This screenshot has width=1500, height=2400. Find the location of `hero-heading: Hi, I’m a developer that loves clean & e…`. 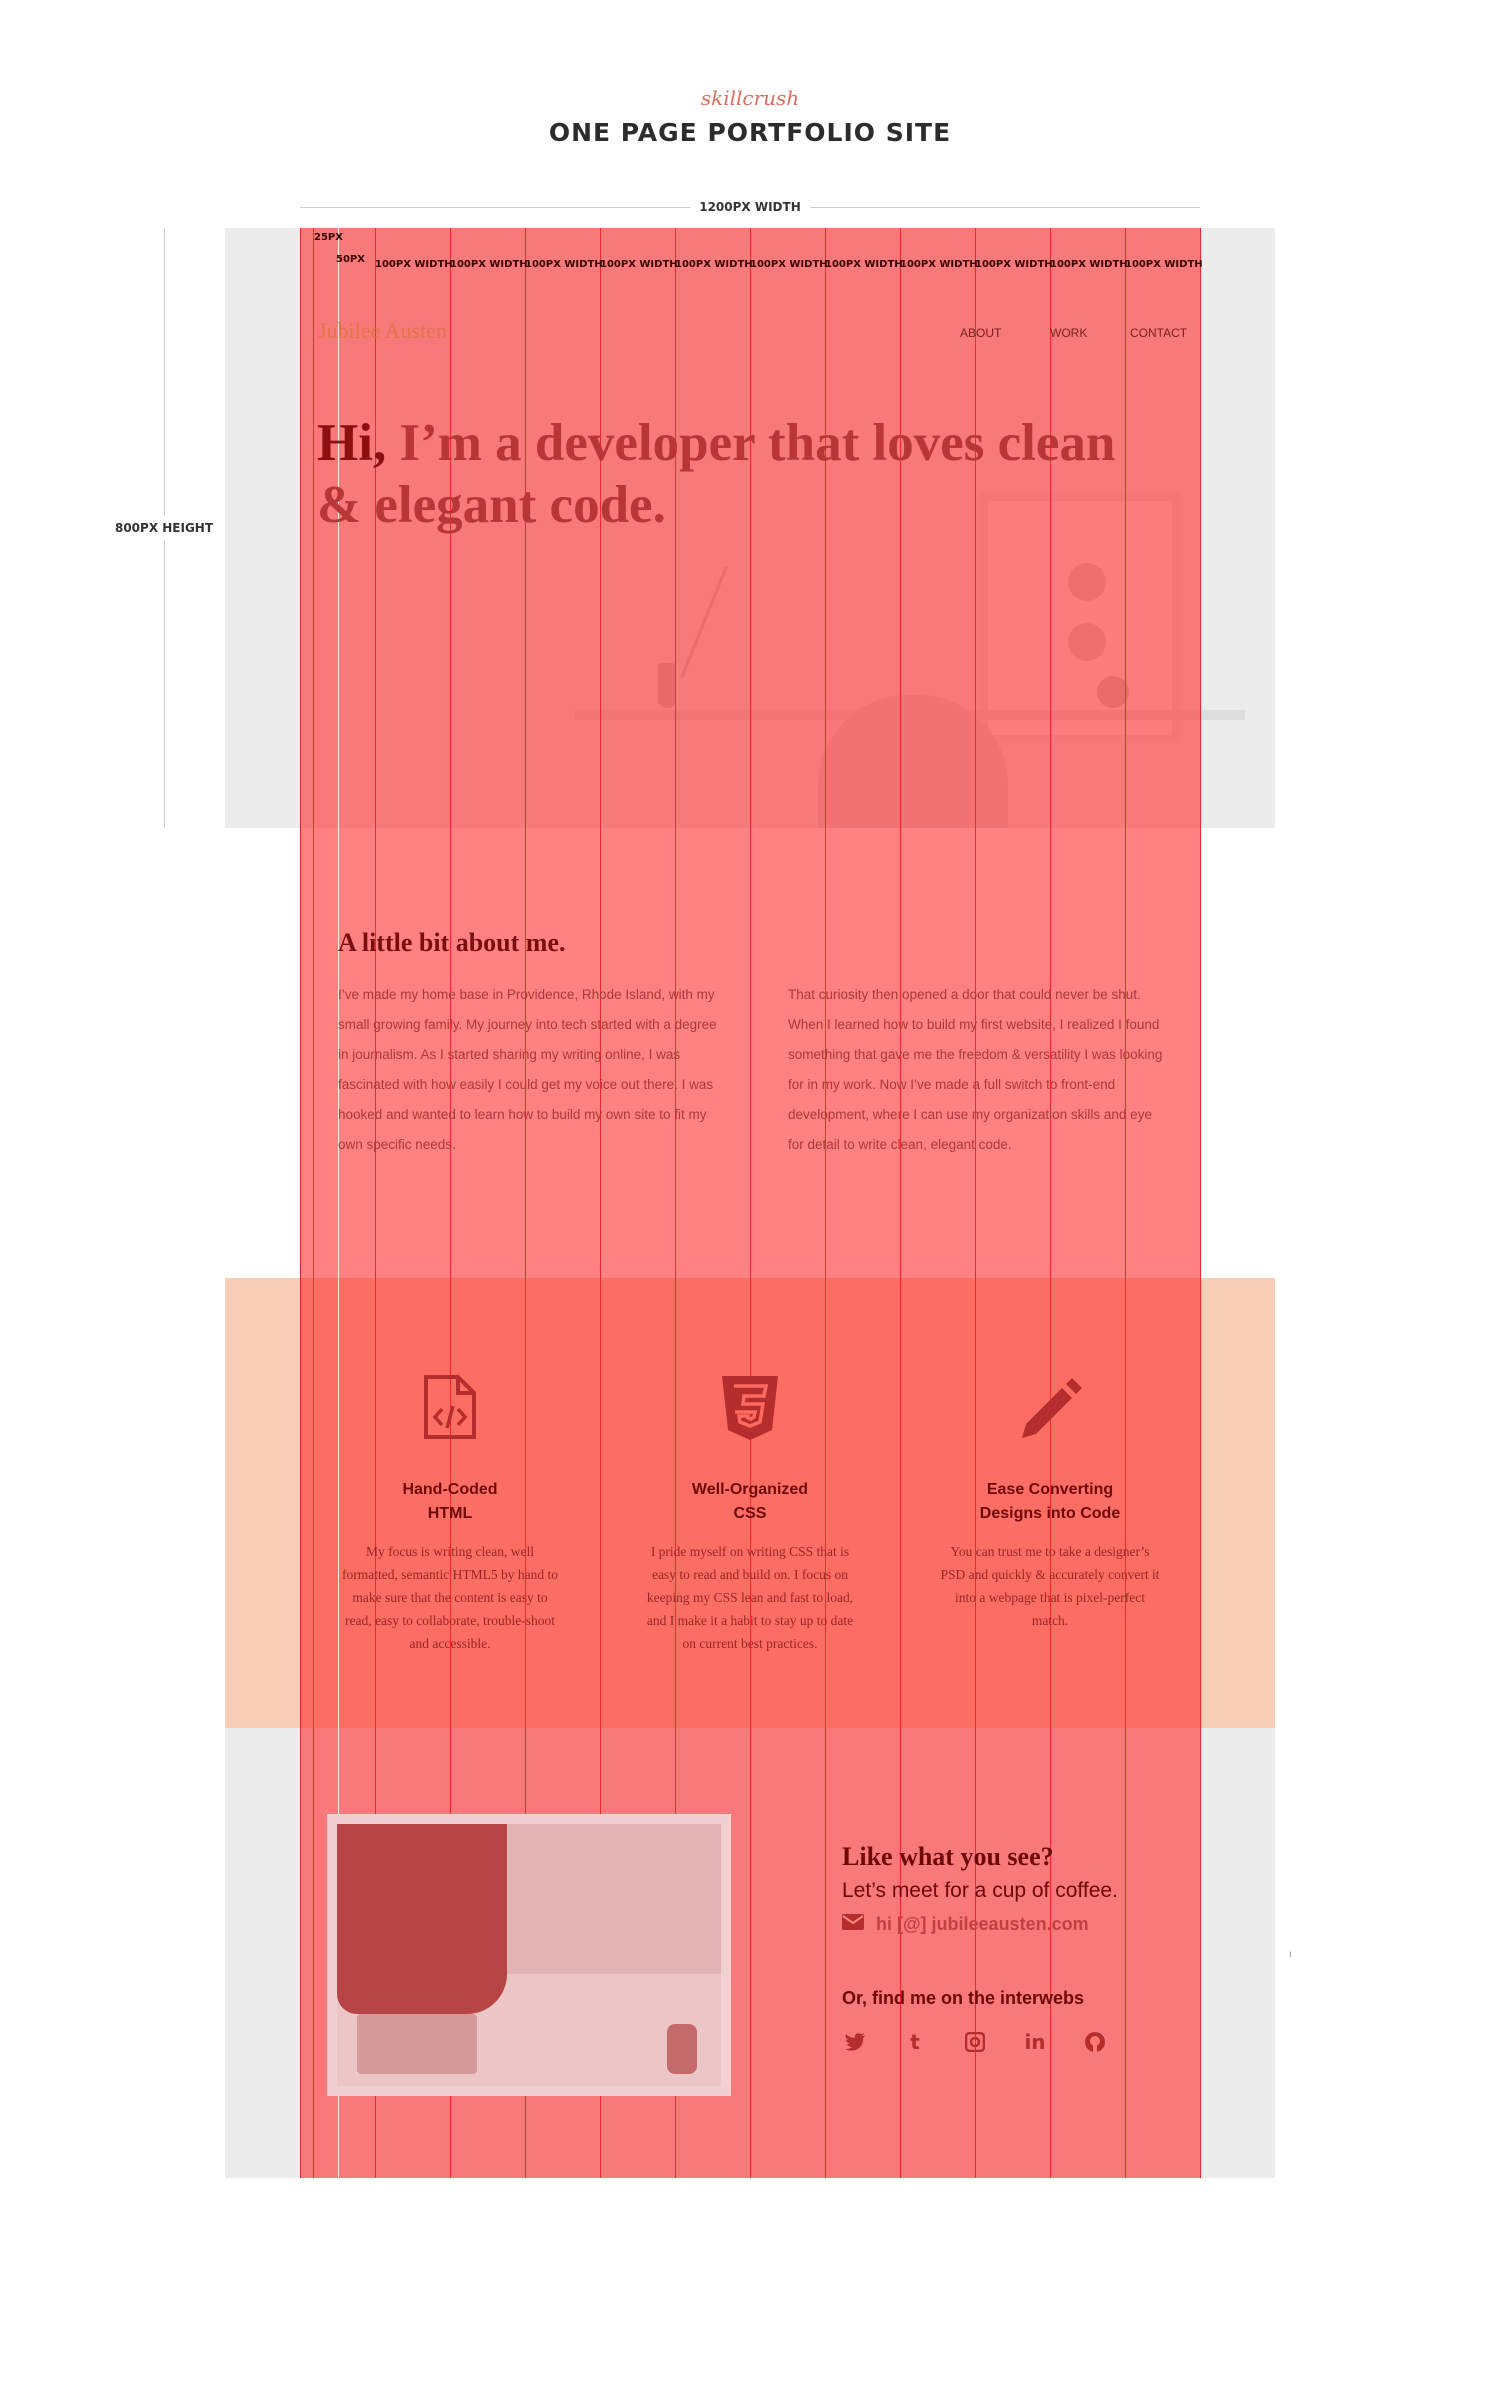

hero-heading: Hi, I’m a developer that loves clean & e… is located at coordinates (717, 474).